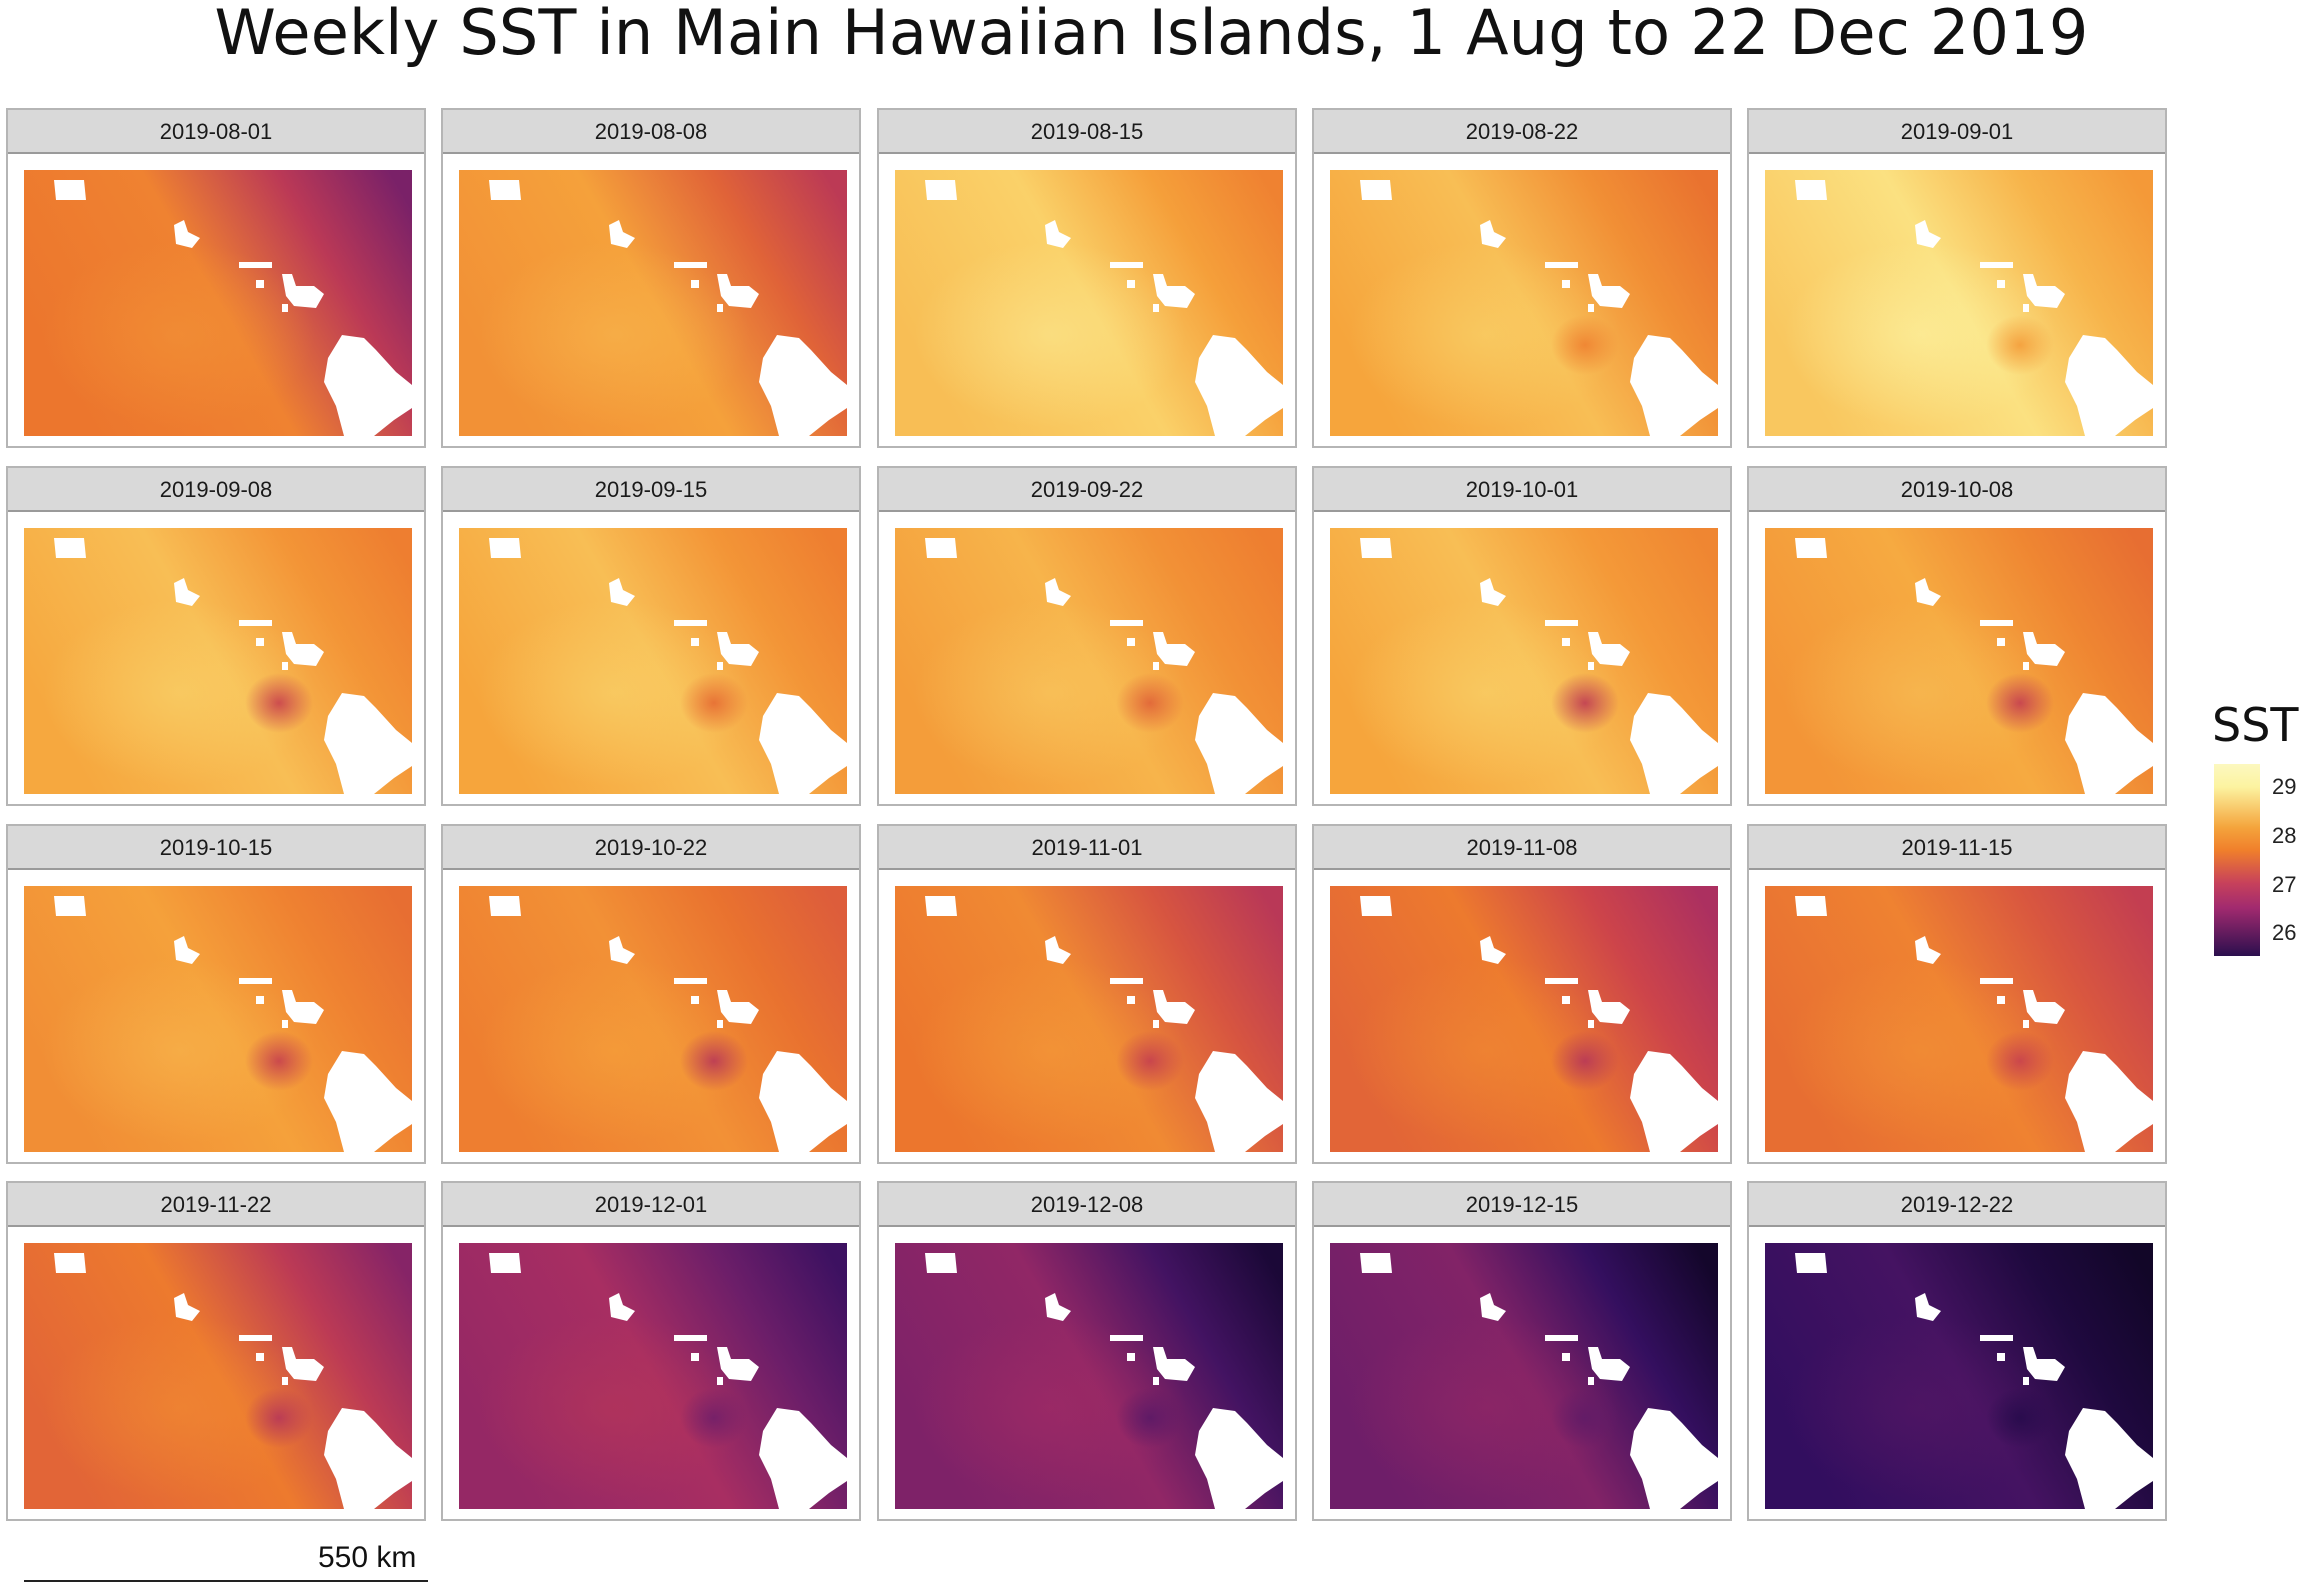 The height and width of the screenshot is (1585, 2303). I want to click on sst-panel: 2019-12-08, so click(1087, 1351).